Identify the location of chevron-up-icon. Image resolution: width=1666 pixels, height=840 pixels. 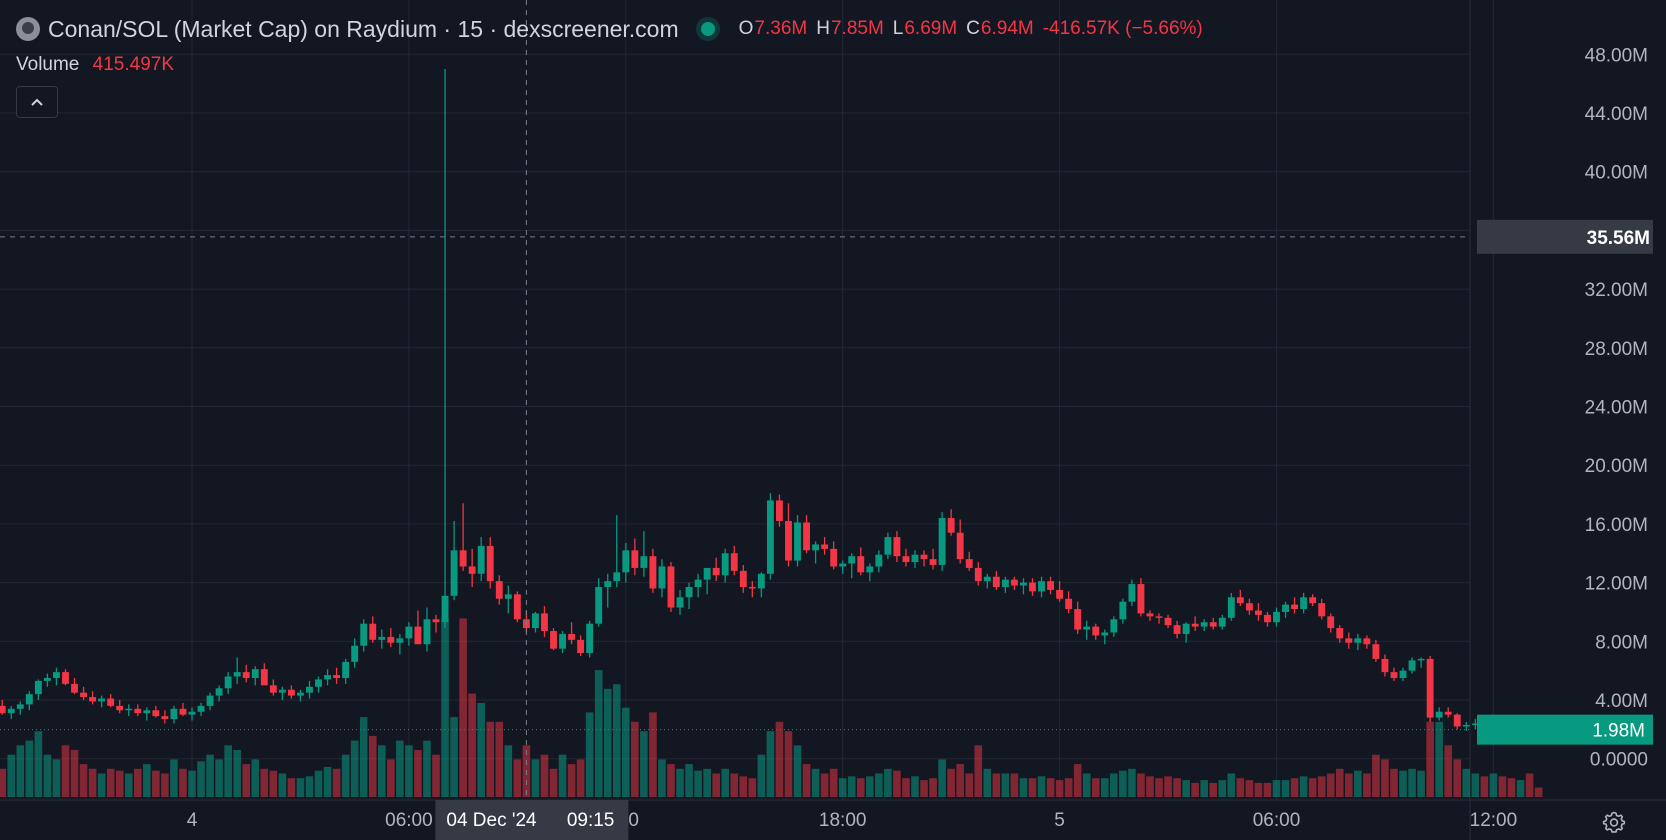
(37, 102).